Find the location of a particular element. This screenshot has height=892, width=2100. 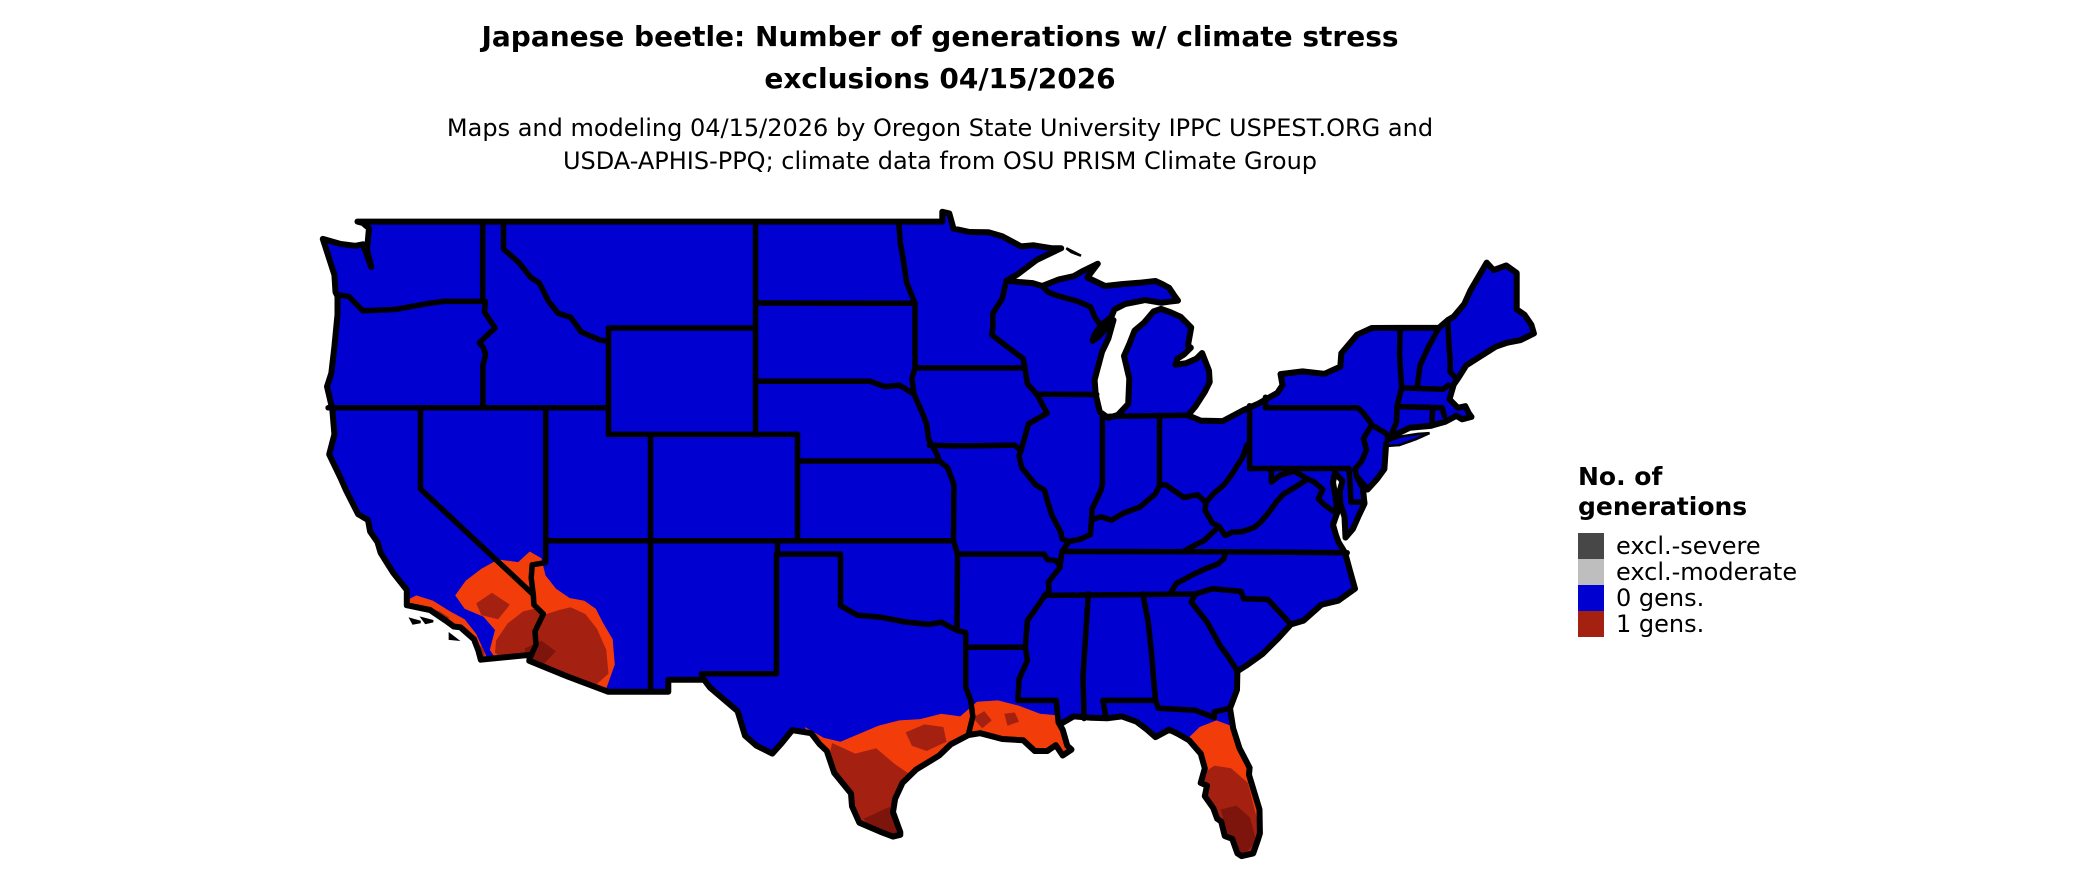

region-houston-brick is located at coordinates (926, 737).